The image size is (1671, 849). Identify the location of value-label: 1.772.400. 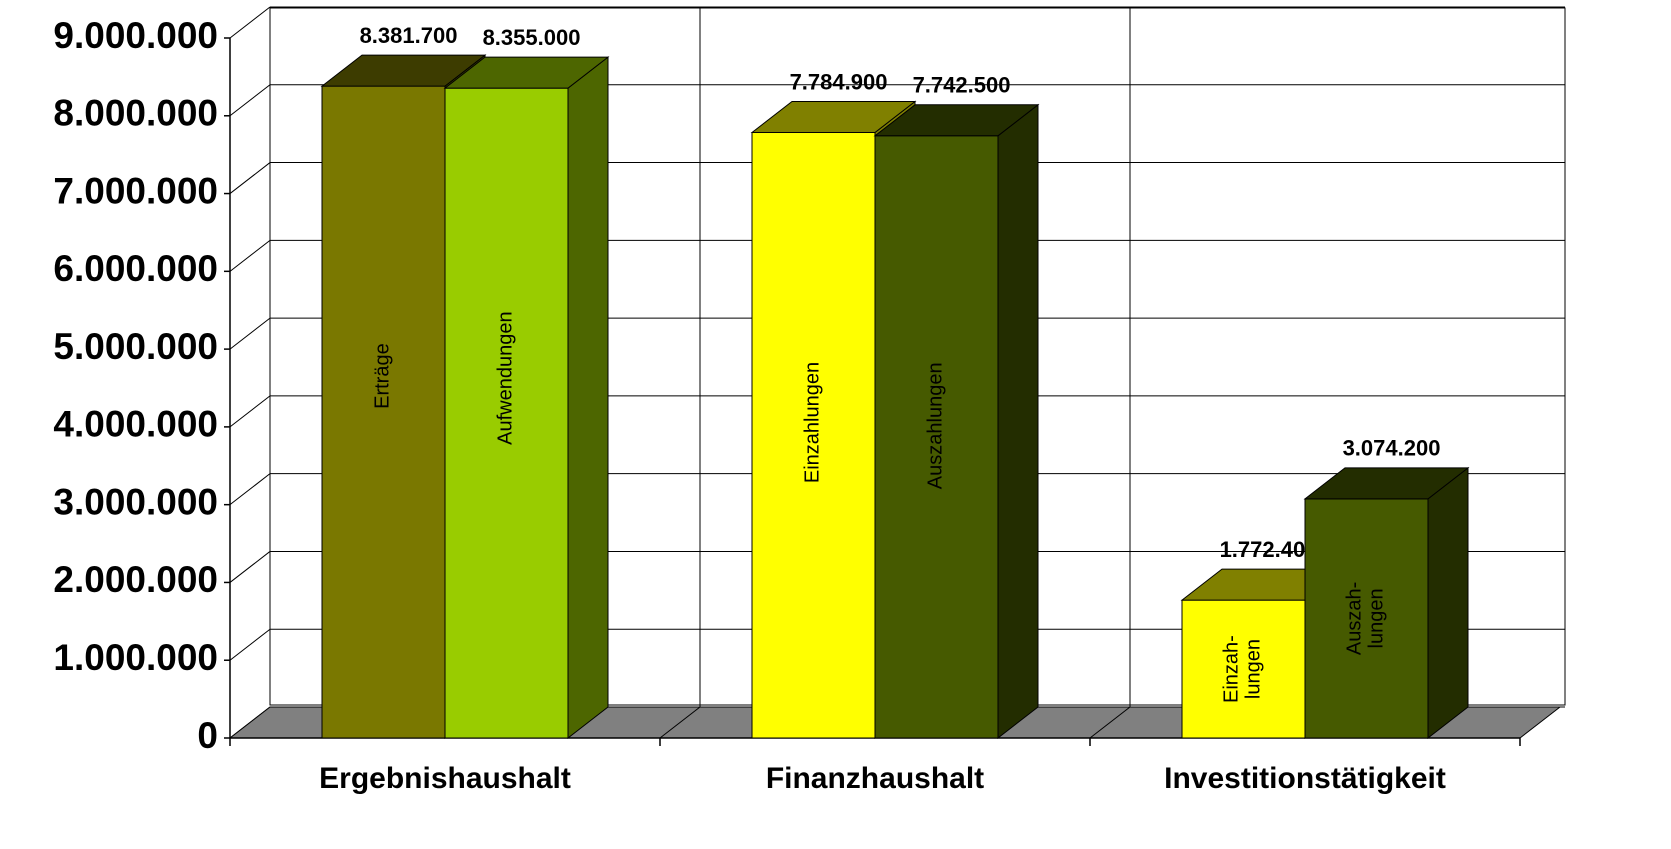
(1269, 549).